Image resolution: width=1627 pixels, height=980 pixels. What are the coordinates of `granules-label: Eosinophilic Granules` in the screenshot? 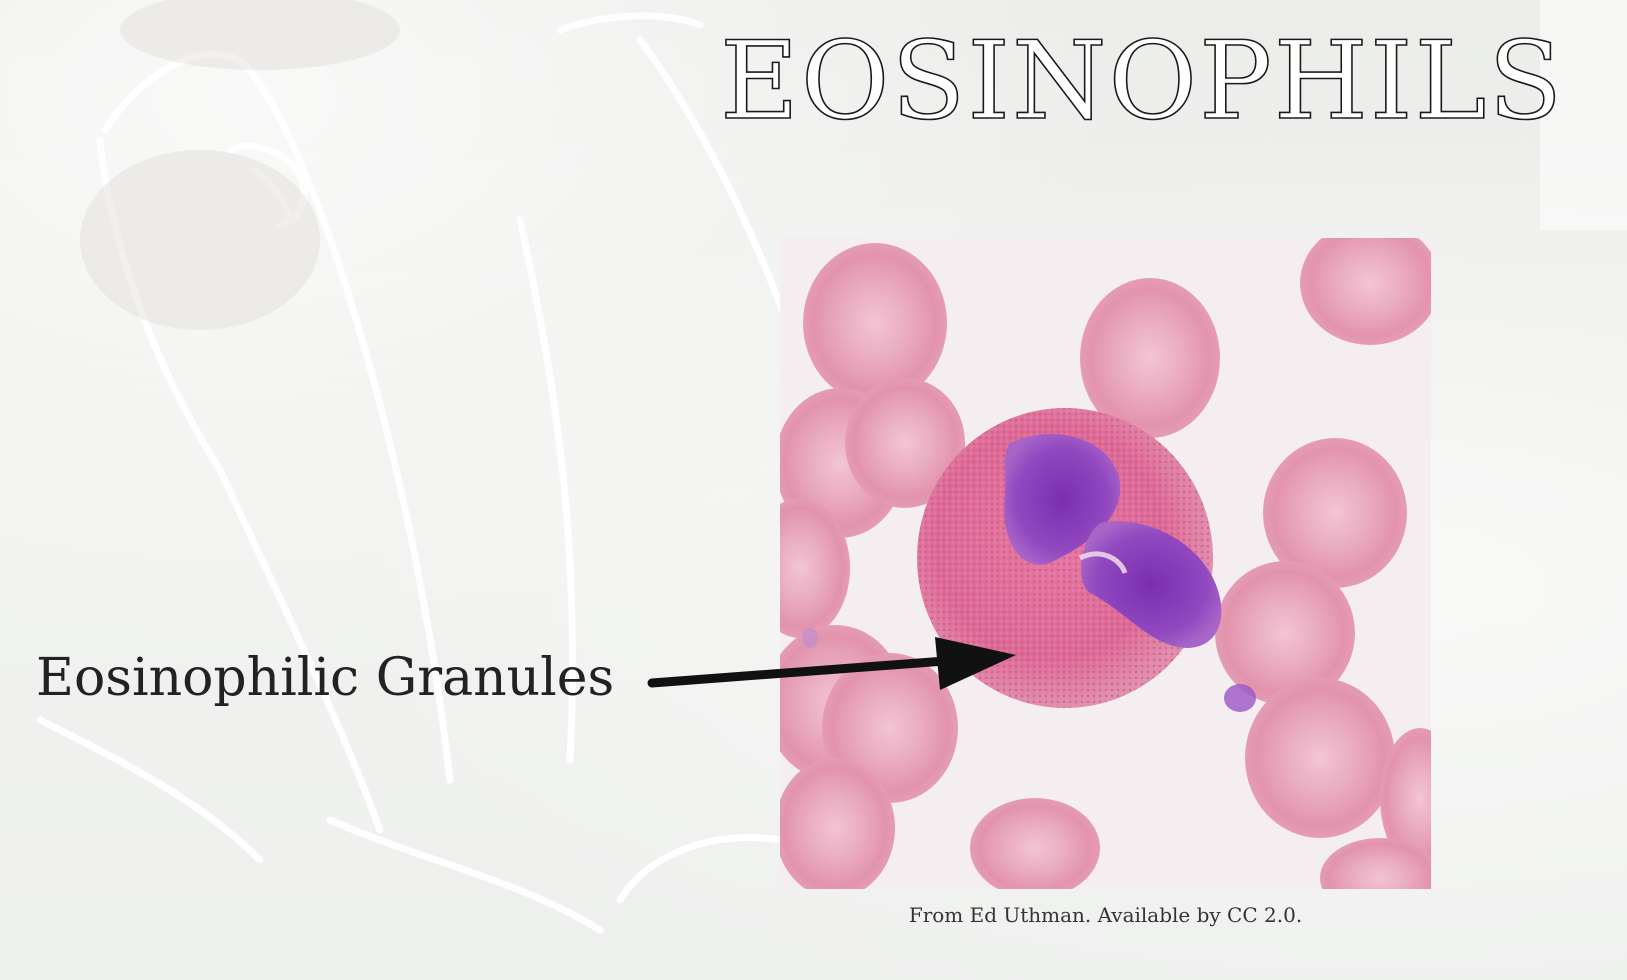 It's located at (325, 678).